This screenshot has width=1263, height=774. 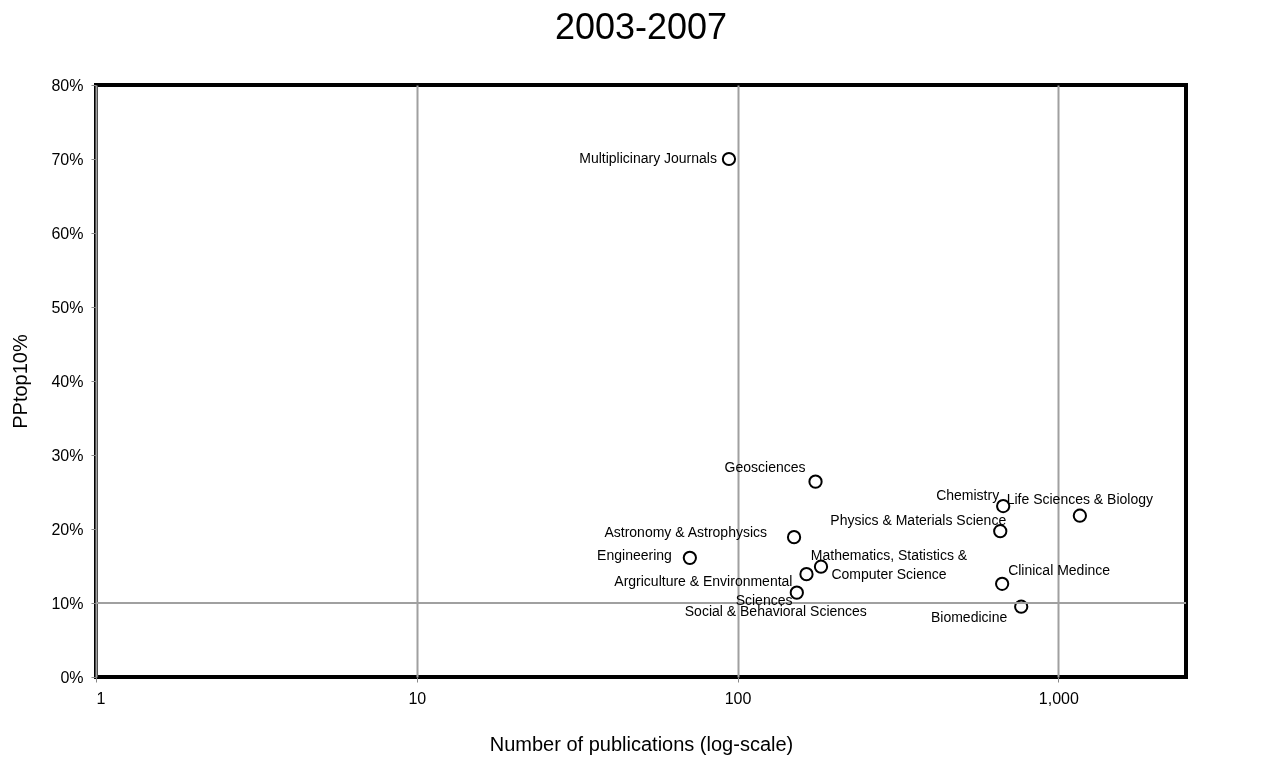 What do you see at coordinates (20, 381) in the screenshot?
I see `y-axis-title: PPtop10%` at bounding box center [20, 381].